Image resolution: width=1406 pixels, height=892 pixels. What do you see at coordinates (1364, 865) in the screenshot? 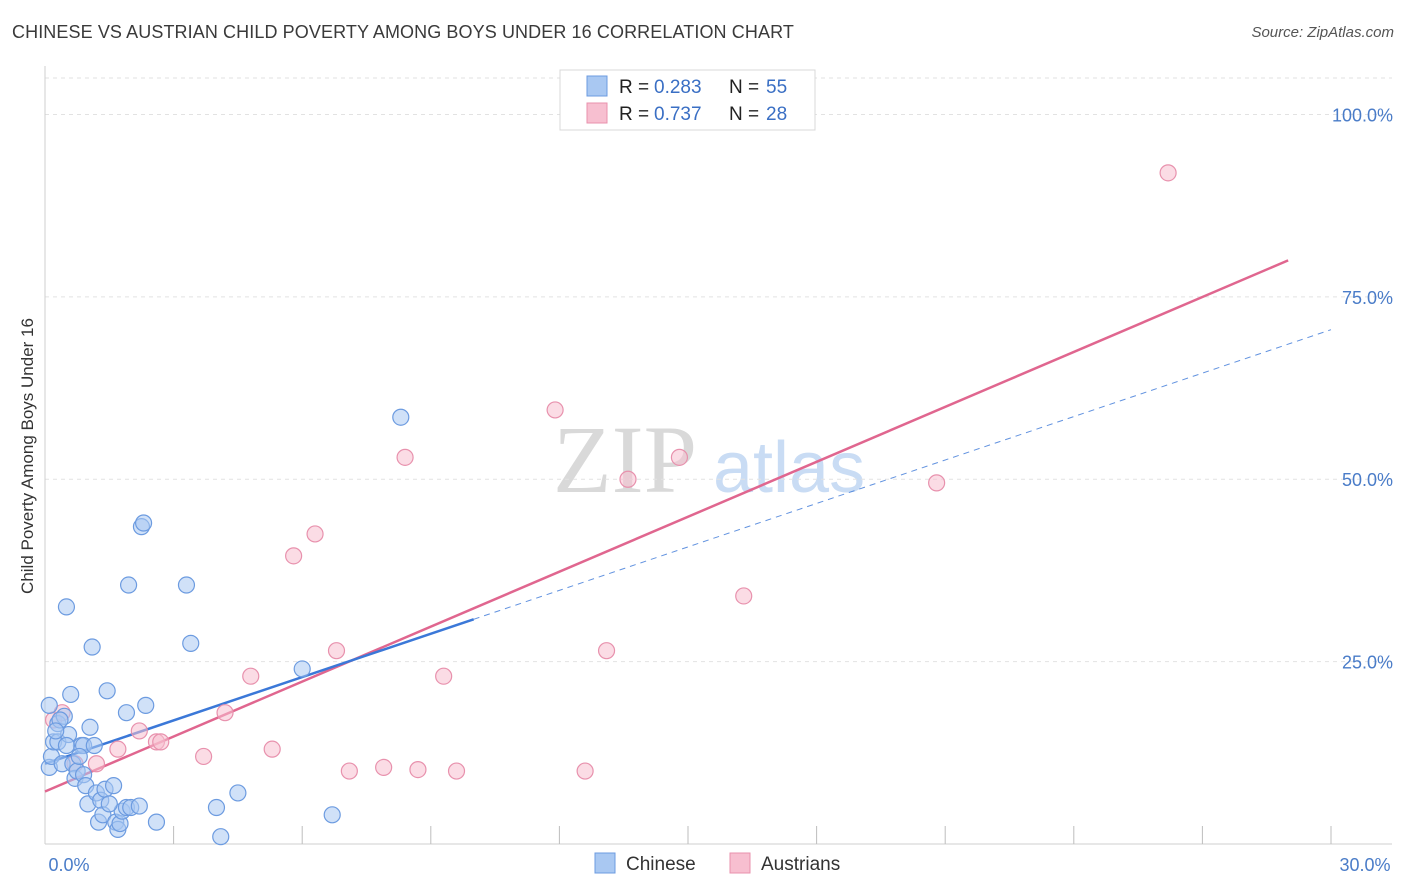
I see `x-tick-label-max: 30.0%` at bounding box center [1364, 865].